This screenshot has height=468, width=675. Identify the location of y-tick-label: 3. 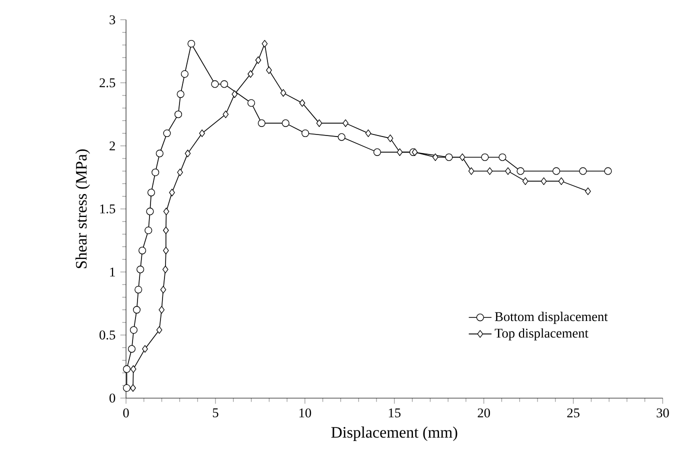
(113, 19).